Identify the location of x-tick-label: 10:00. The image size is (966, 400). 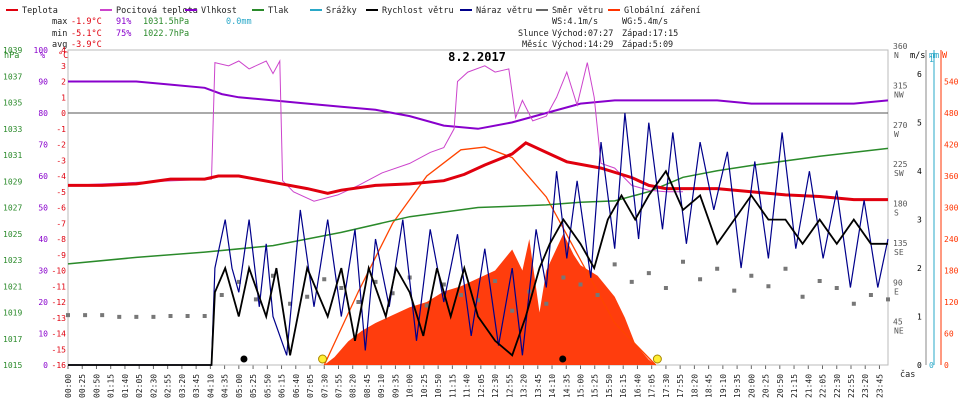
(410, 386).